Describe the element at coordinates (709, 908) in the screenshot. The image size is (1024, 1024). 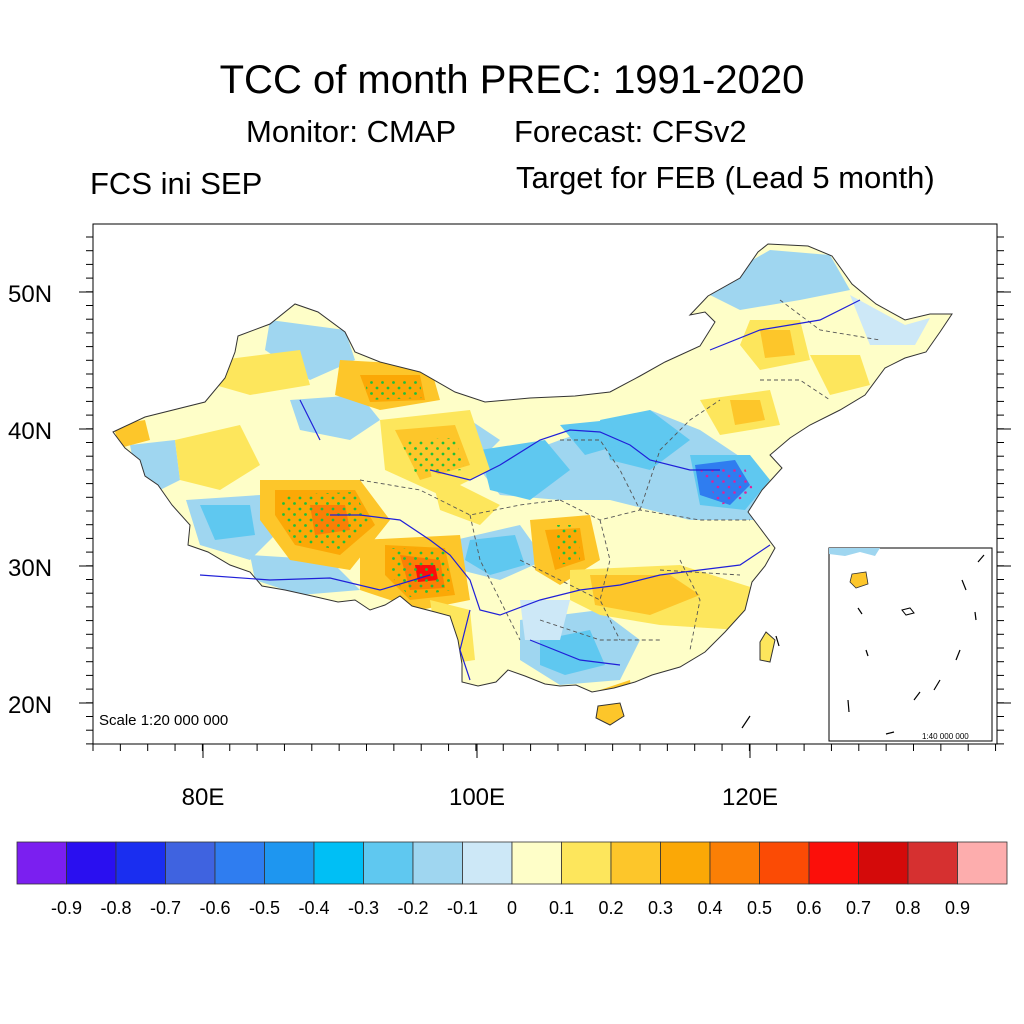
I see `colorbar-label: 0.4` at that location.